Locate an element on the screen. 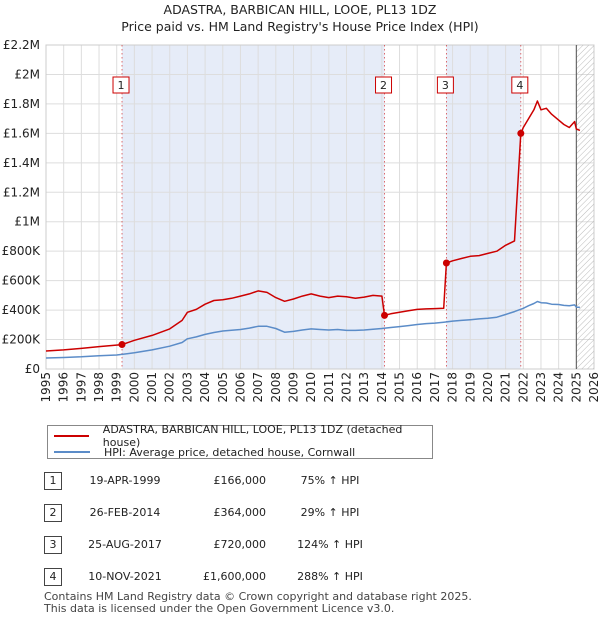  y-tick-label: £1.6M is located at coordinates (21, 133).